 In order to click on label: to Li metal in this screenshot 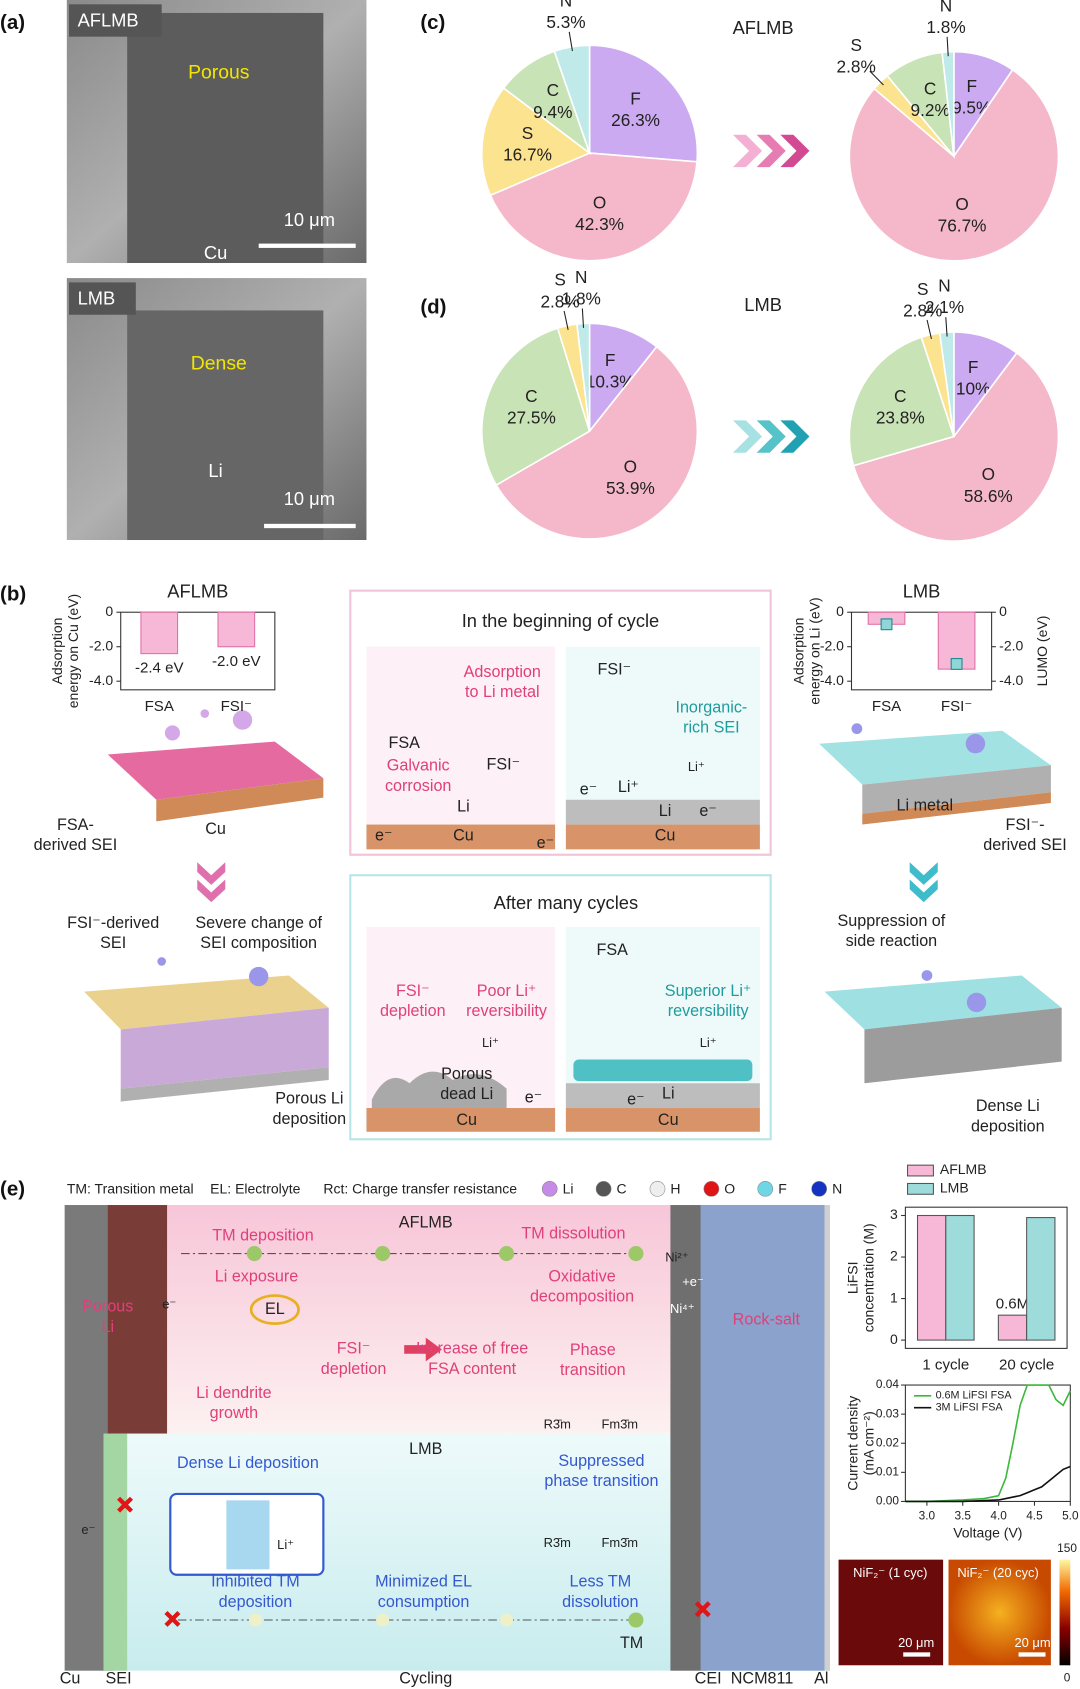, I will do `click(502, 692)`.